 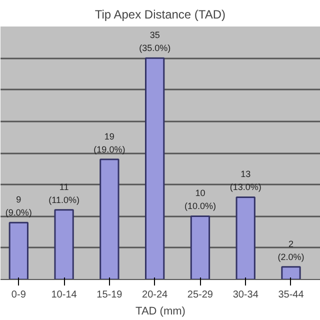 What do you see at coordinates (161, 312) in the screenshot?
I see `x-axis-title: TAD (mm)` at bounding box center [161, 312].